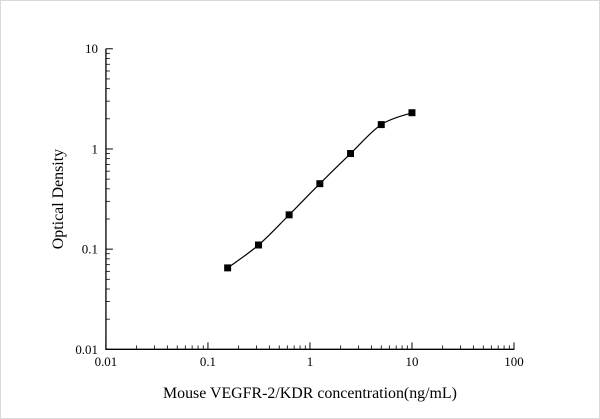 The width and height of the screenshot is (600, 419). What do you see at coordinates (90, 249) in the screenshot?
I see `y-tick-label: 0.1` at bounding box center [90, 249].